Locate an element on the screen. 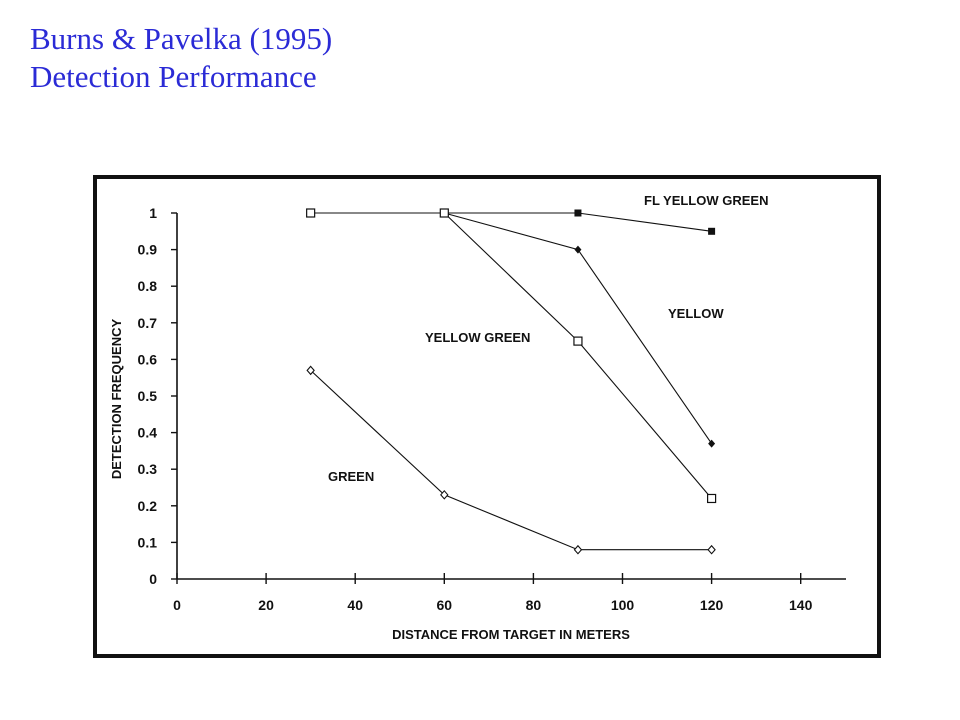  x-axis-label: DISTANCE FROM TARGET IN METERS is located at coordinates (511, 634).